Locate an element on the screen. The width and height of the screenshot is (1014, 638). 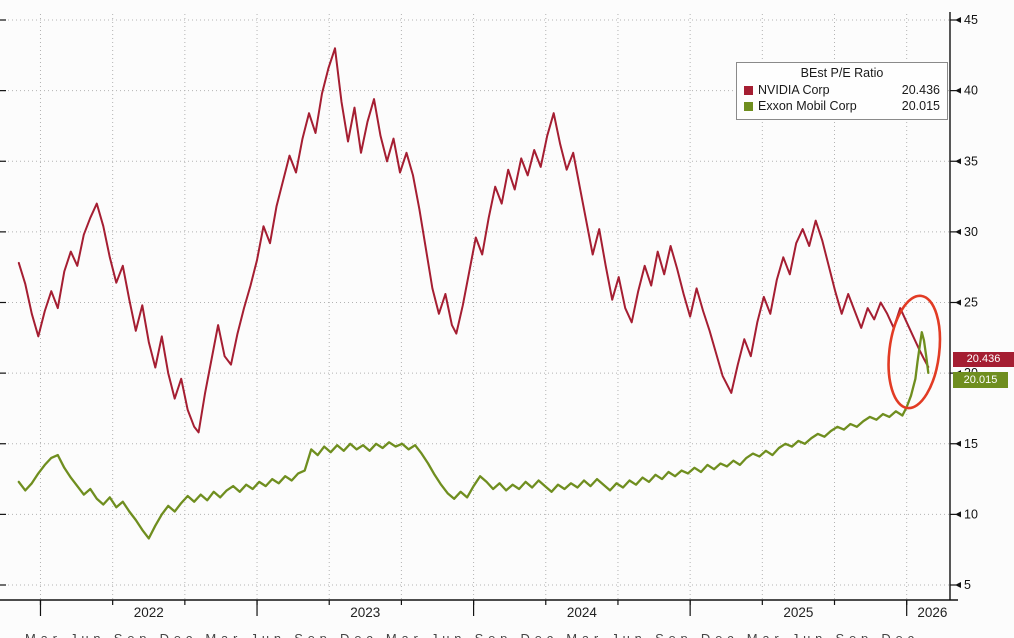
exxon-legend-value: 20.015 is located at coordinates (920, 106).